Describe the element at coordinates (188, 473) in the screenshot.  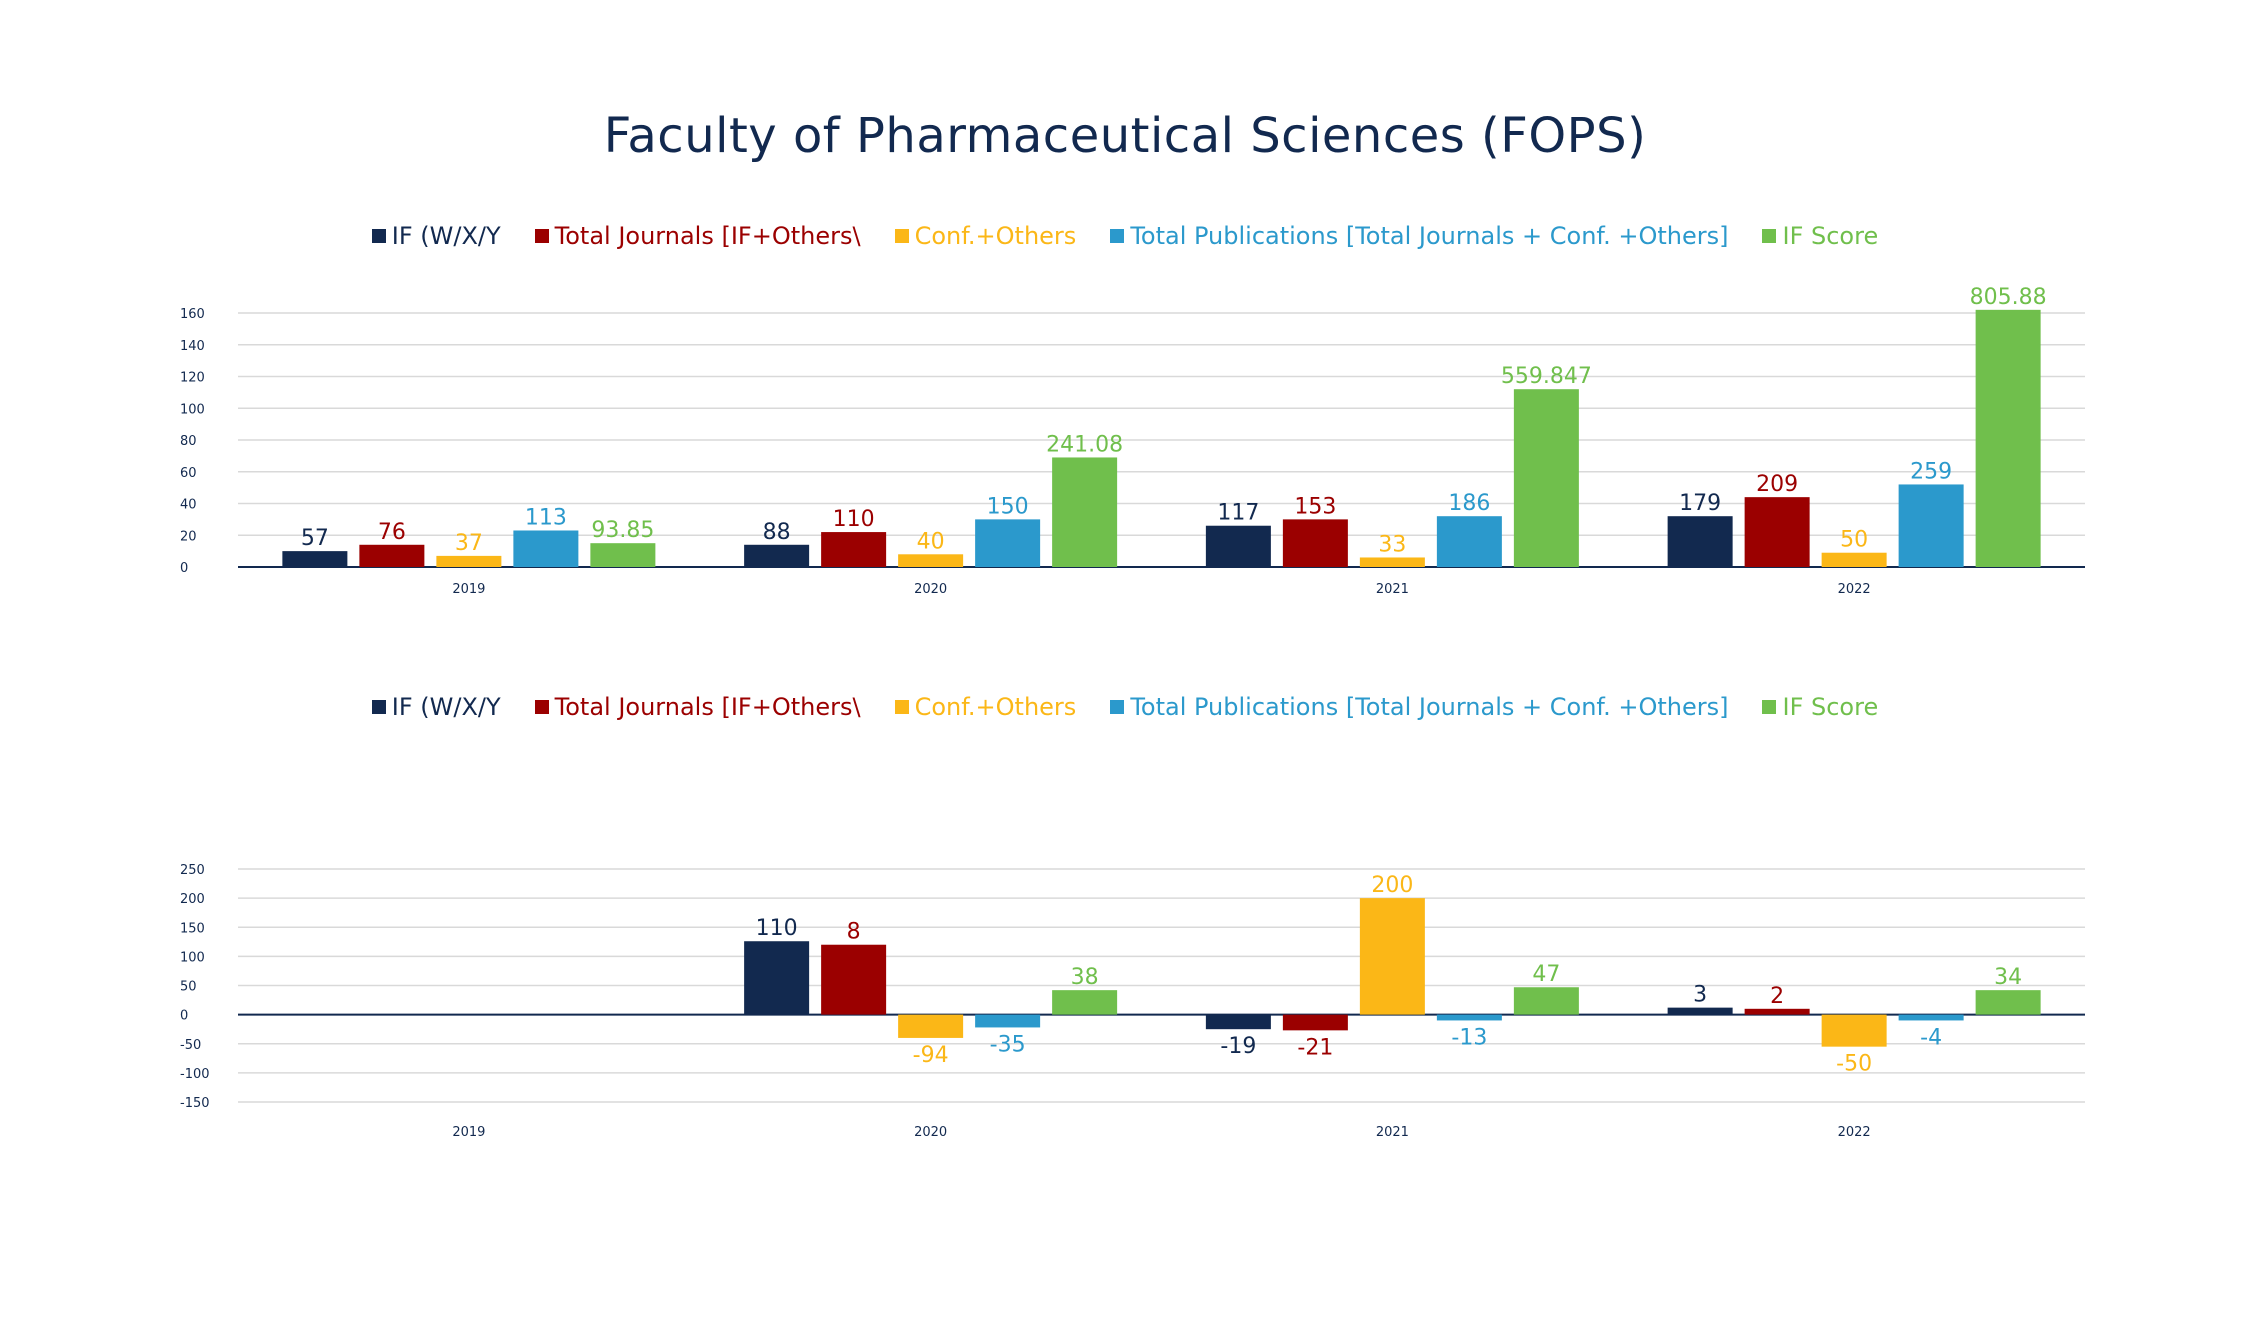
I see `y-tick-label: 60` at that location.